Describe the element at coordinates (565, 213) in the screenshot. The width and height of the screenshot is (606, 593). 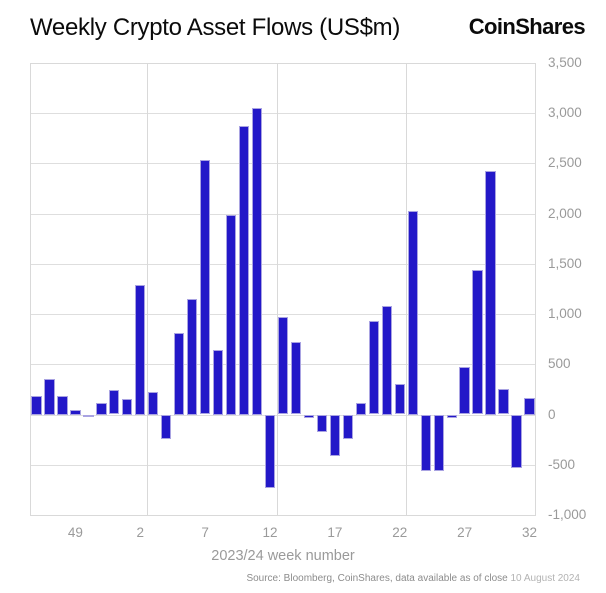
I see `y-tick-label: 2,000` at that location.